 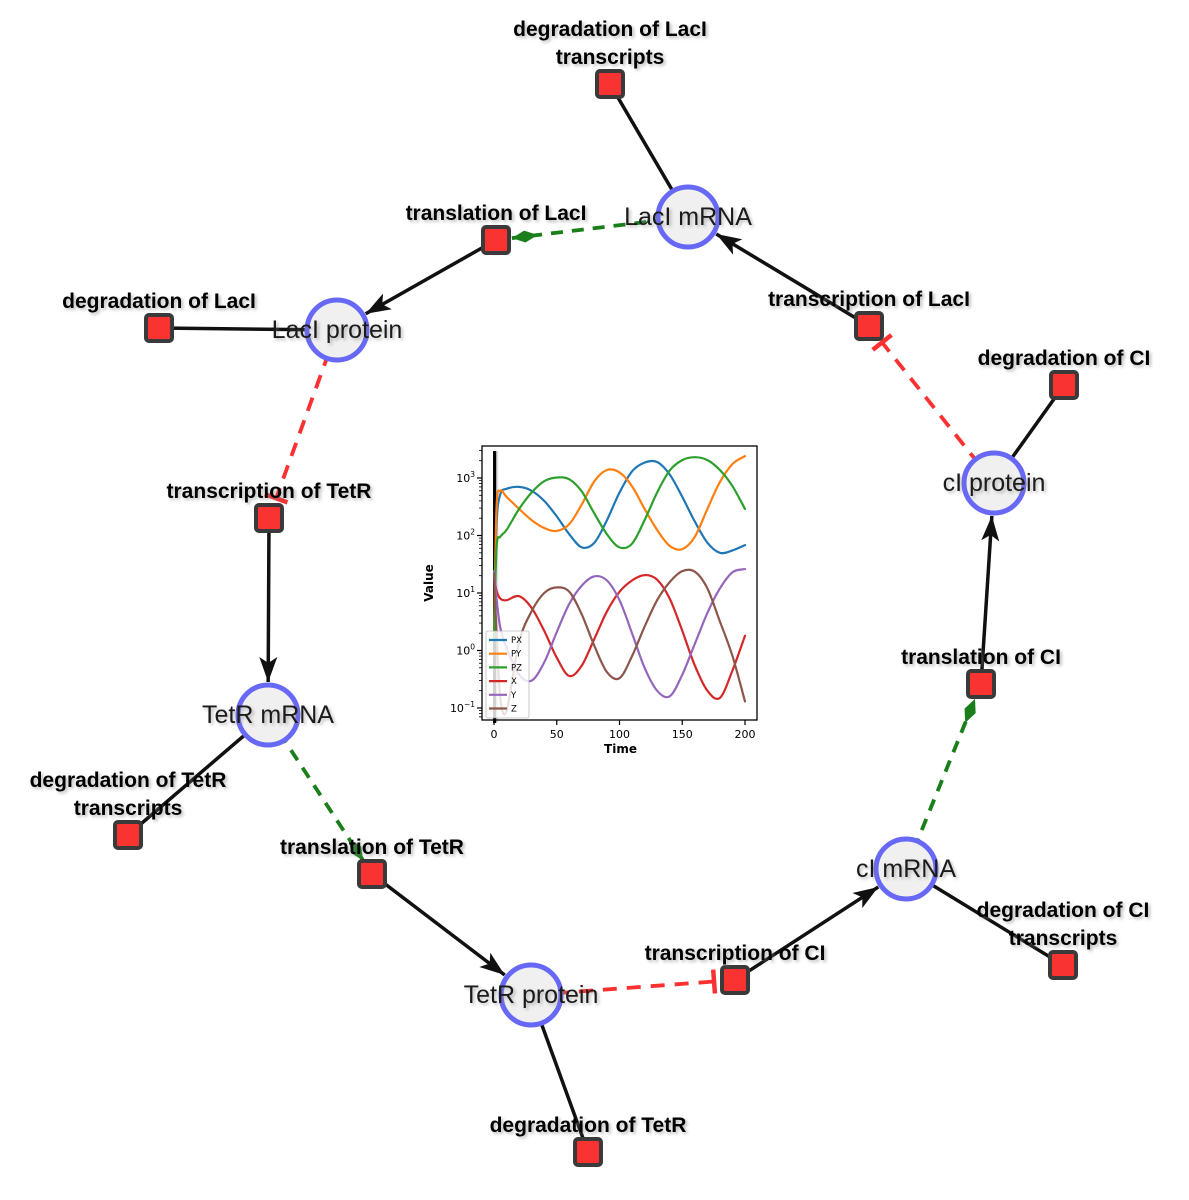 I want to click on reaction-node-transcription-of-laci, so click(x=869, y=326).